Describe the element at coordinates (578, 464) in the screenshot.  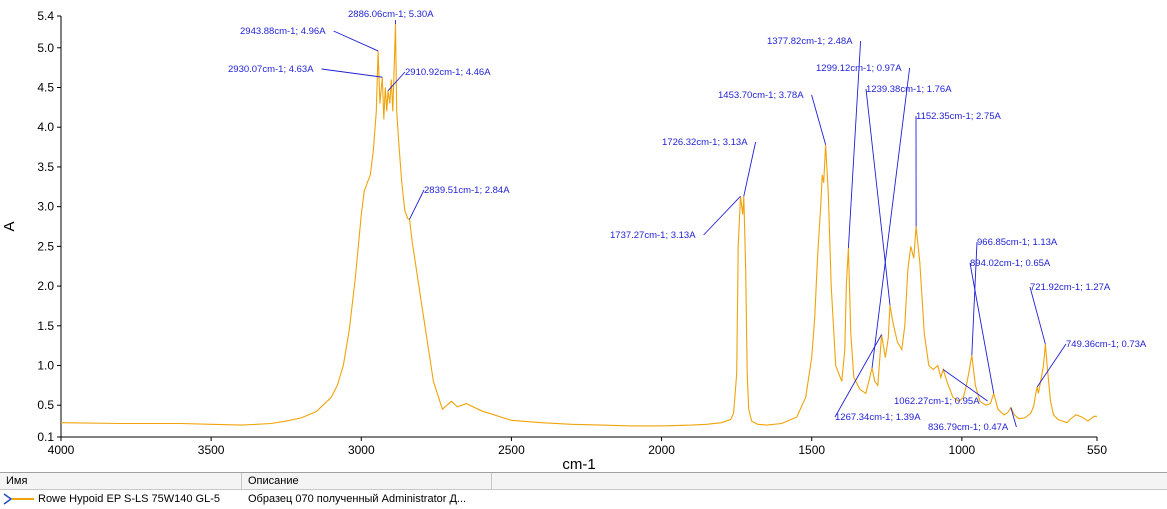
I see `x-axis-title: cm-1` at that location.